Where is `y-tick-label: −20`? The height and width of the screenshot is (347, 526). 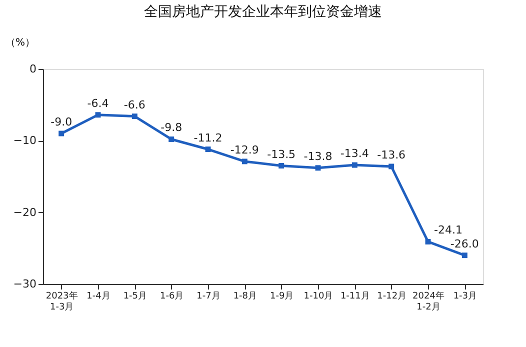 y-tick-label: −20 is located at coordinates (24, 212).